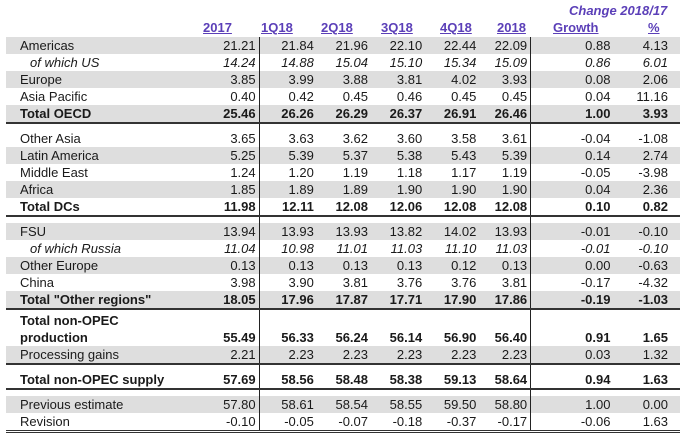 Image resolution: width=680 pixels, height=444 pixels. I want to click on column-header-percent: %, so click(654, 27).